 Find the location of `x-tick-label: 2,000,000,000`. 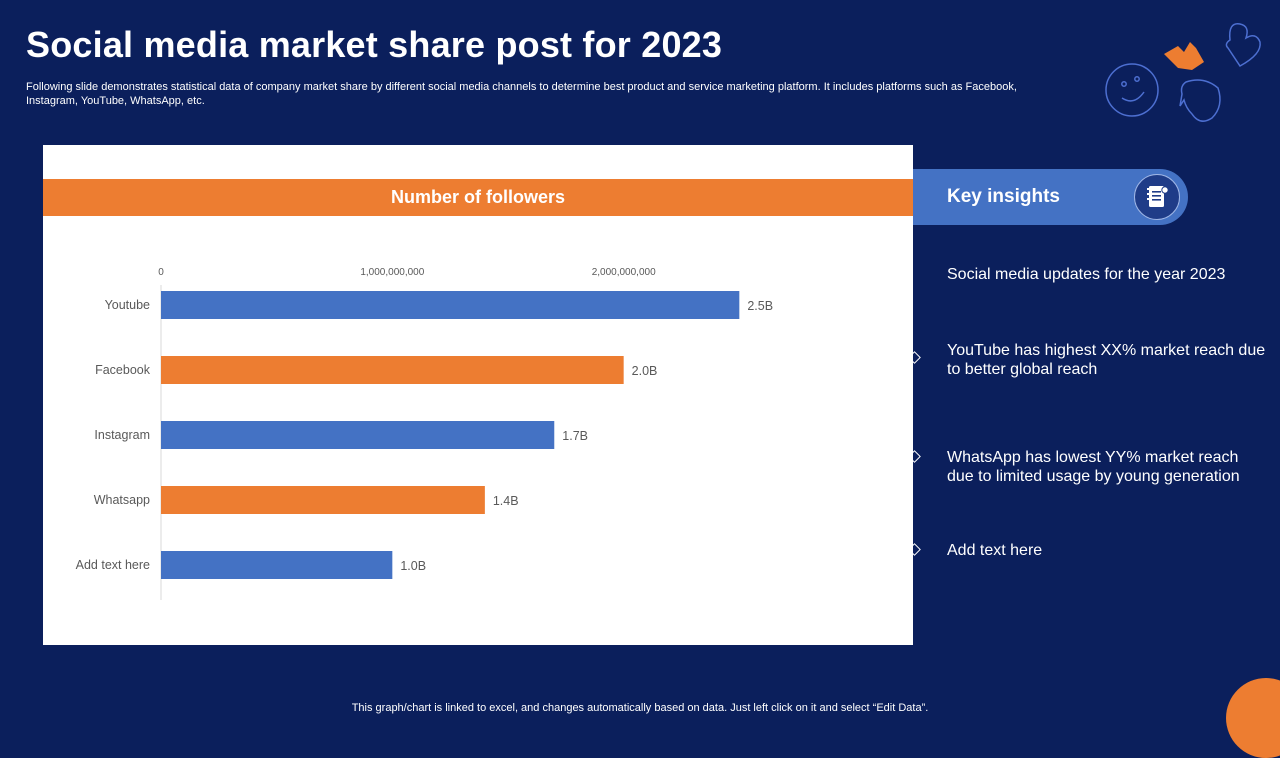

x-tick-label: 2,000,000,000 is located at coordinates (624, 272).